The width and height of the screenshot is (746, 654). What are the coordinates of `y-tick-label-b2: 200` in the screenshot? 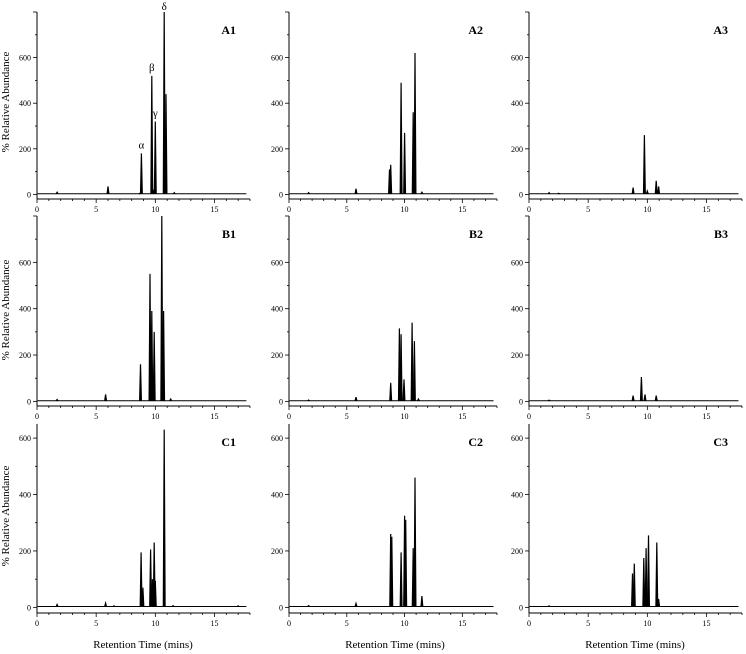 It's located at (277, 355).